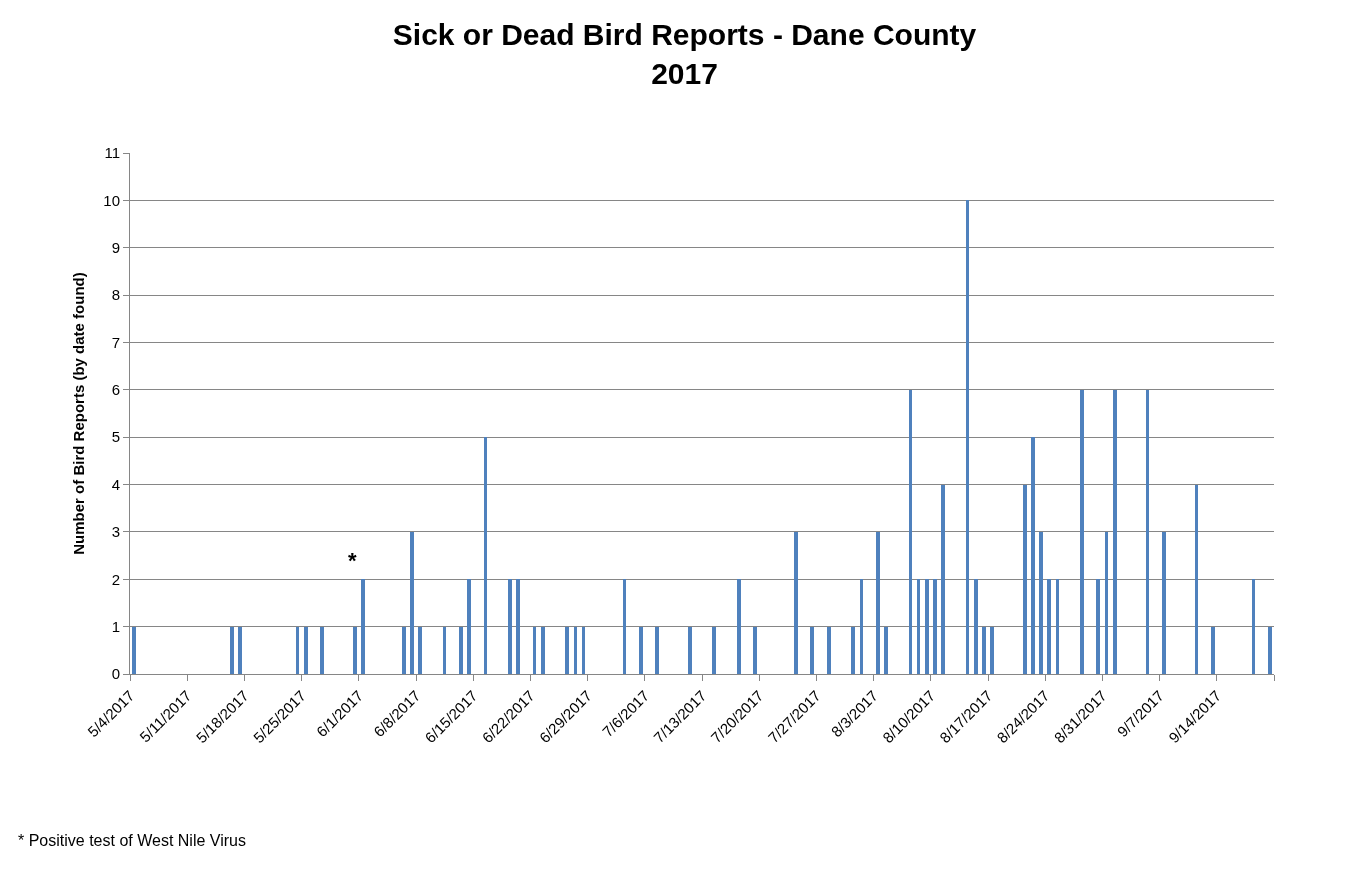 The height and width of the screenshot is (874, 1369). I want to click on y-tick-label: 9, so click(115, 247).